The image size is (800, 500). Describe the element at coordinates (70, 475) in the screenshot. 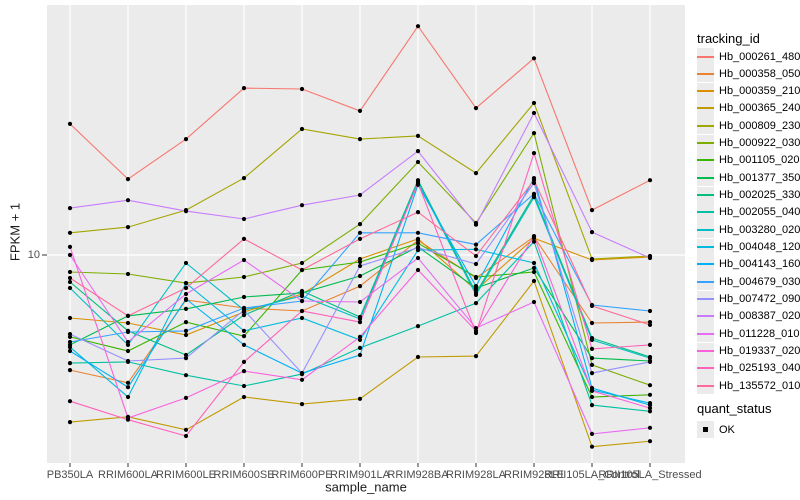

I see `x-tick-label: PB350LA` at that location.